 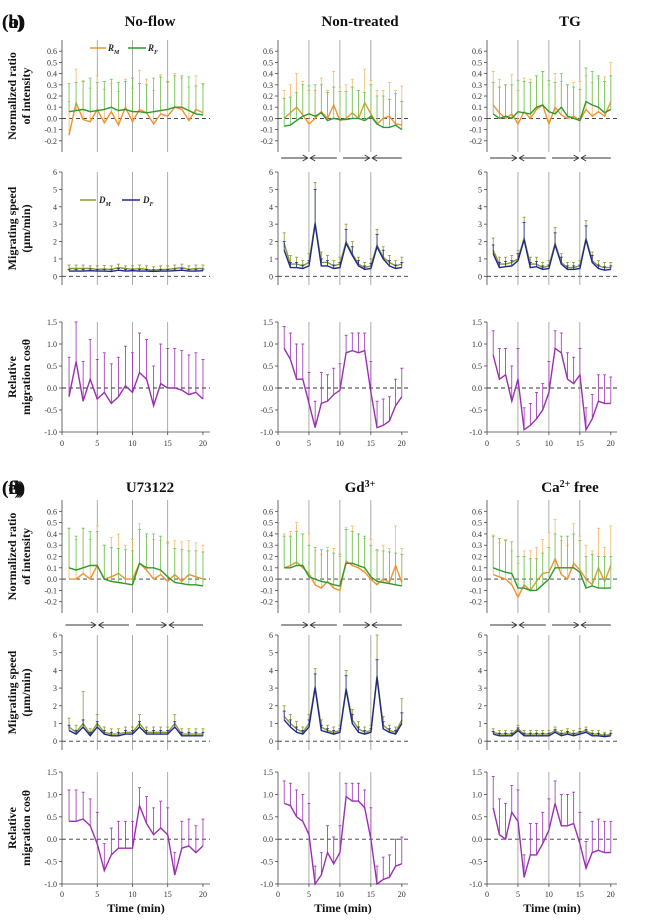 What do you see at coordinates (50, 602) in the screenshot?
I see `y-tick-label: -0.2` at bounding box center [50, 602].